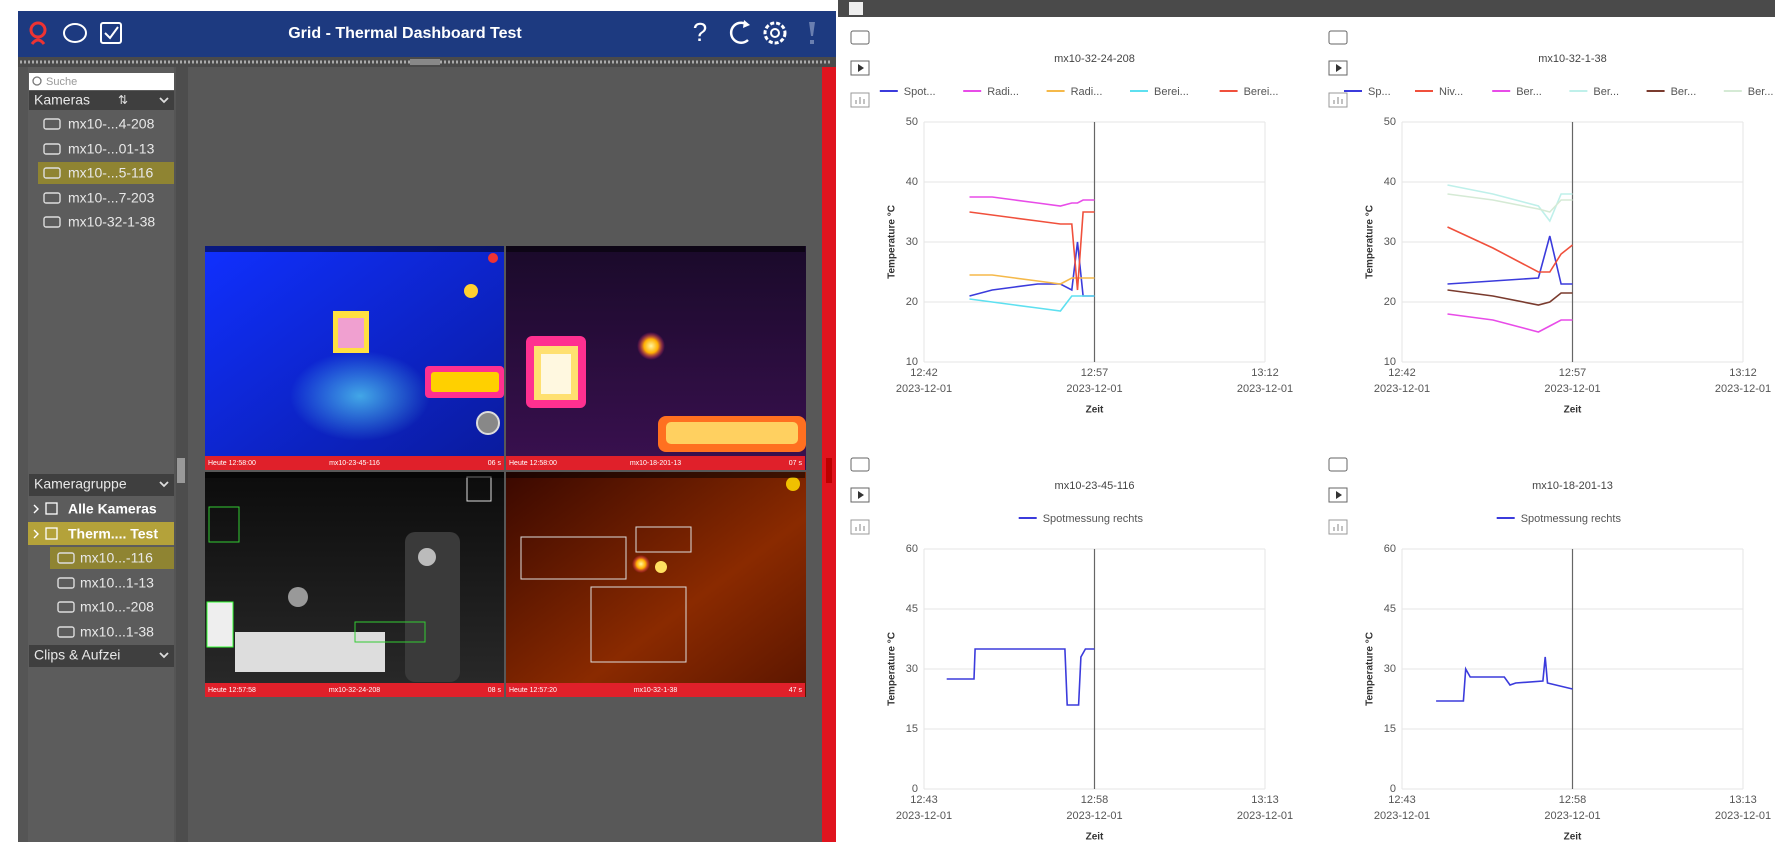  I want to click on x-tick-label: 12:58, so click(1573, 800).